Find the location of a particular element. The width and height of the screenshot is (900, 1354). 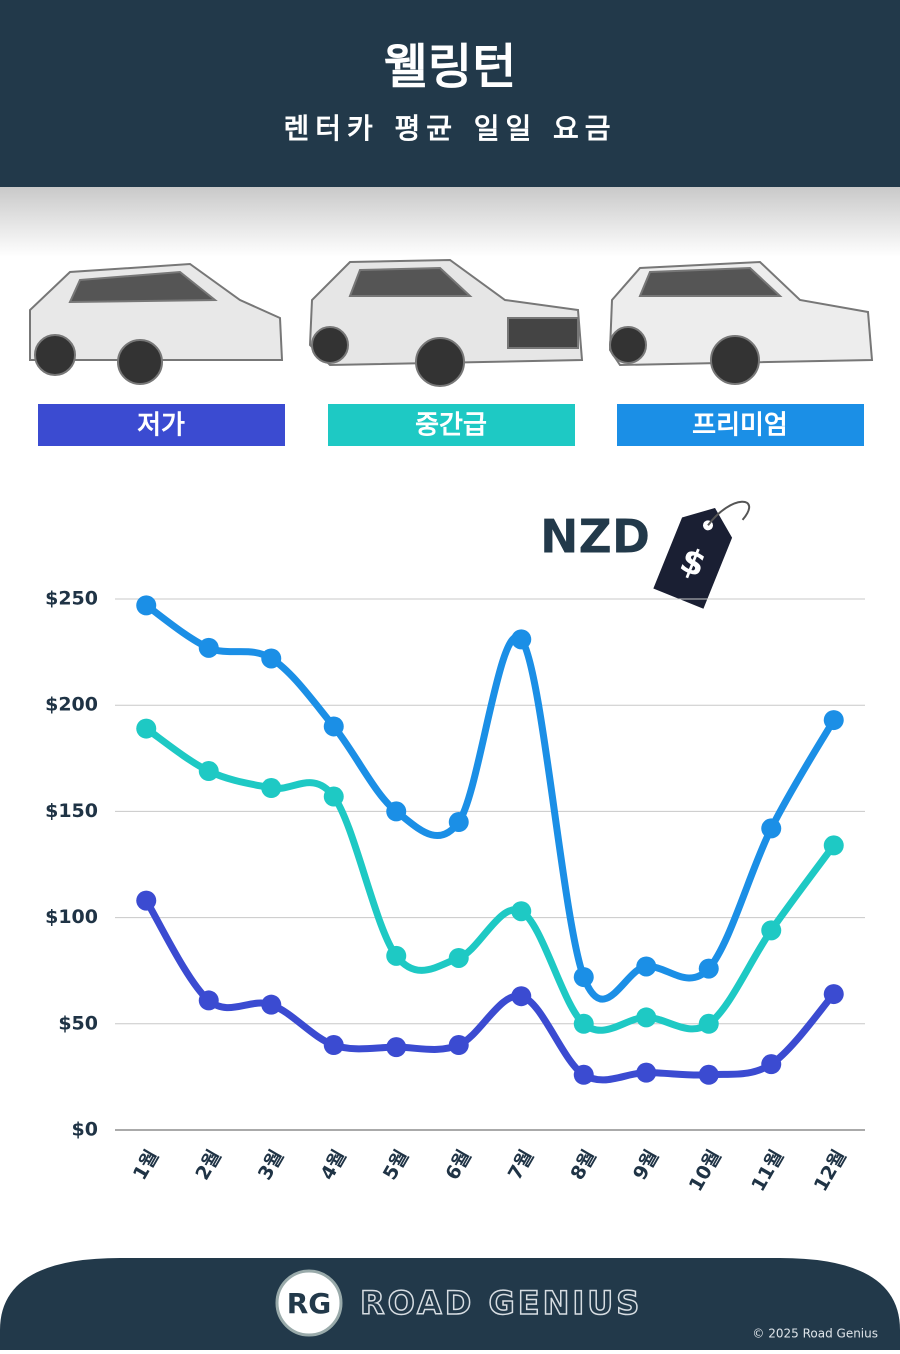

x-tick-label: 2월 is located at coordinates (208, 1165).